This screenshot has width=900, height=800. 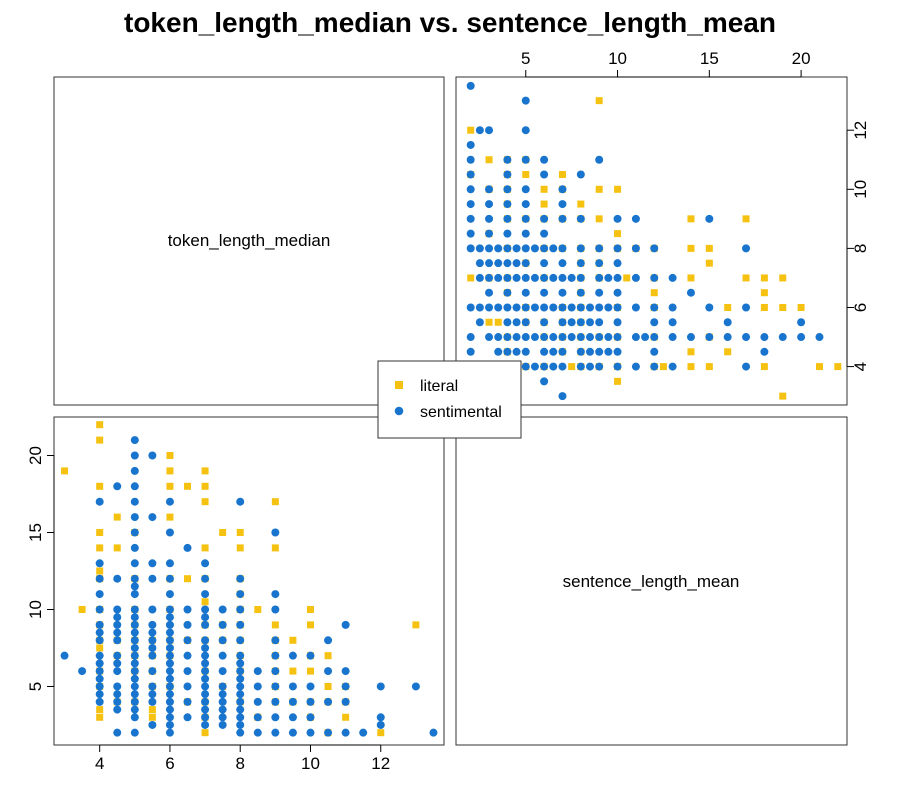 What do you see at coordinates (801, 58) in the screenshot?
I see `tick-label-top: 20` at bounding box center [801, 58].